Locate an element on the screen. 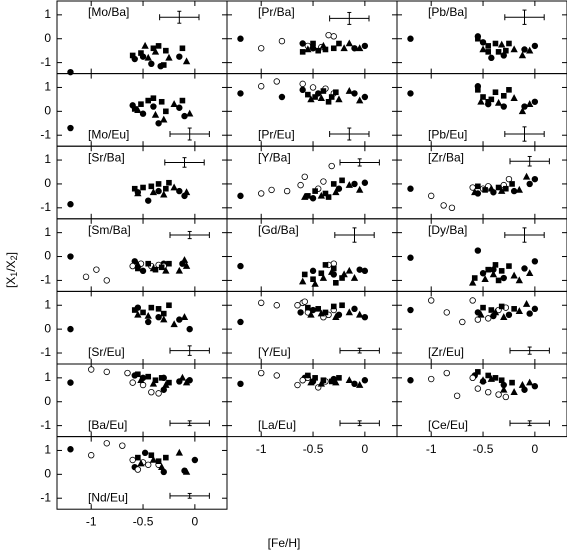 This screenshot has width=567, height=554. panel-label: [Gd/Ba] is located at coordinates (278, 230).